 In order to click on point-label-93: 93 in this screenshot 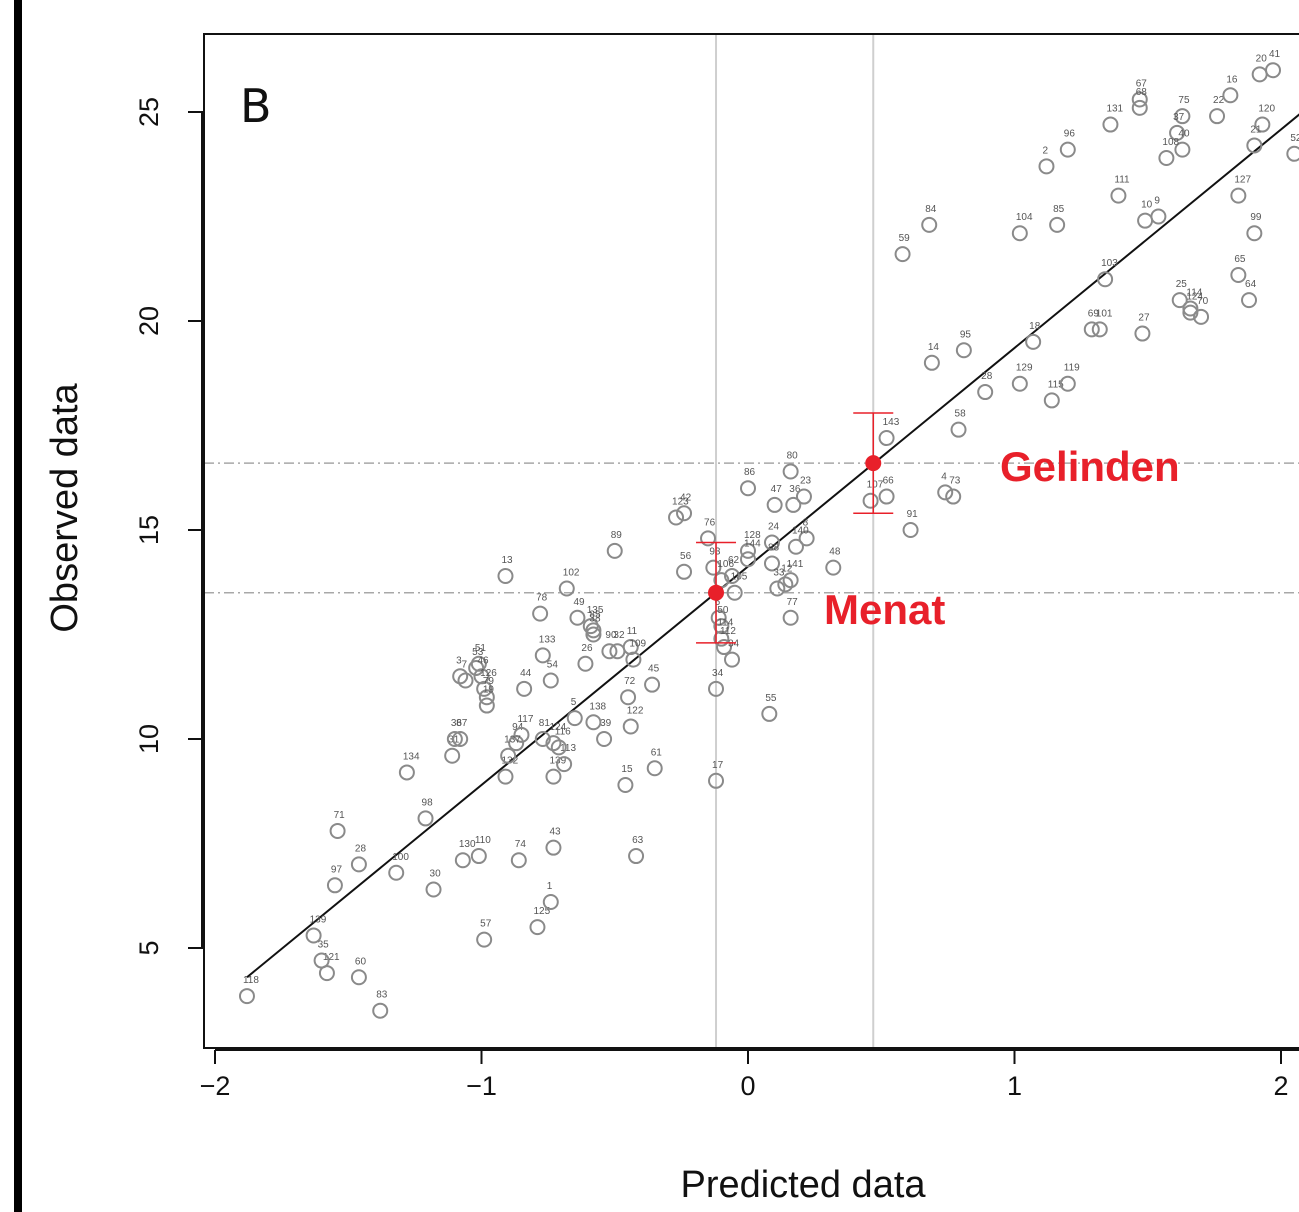, I will do `click(715, 552)`.